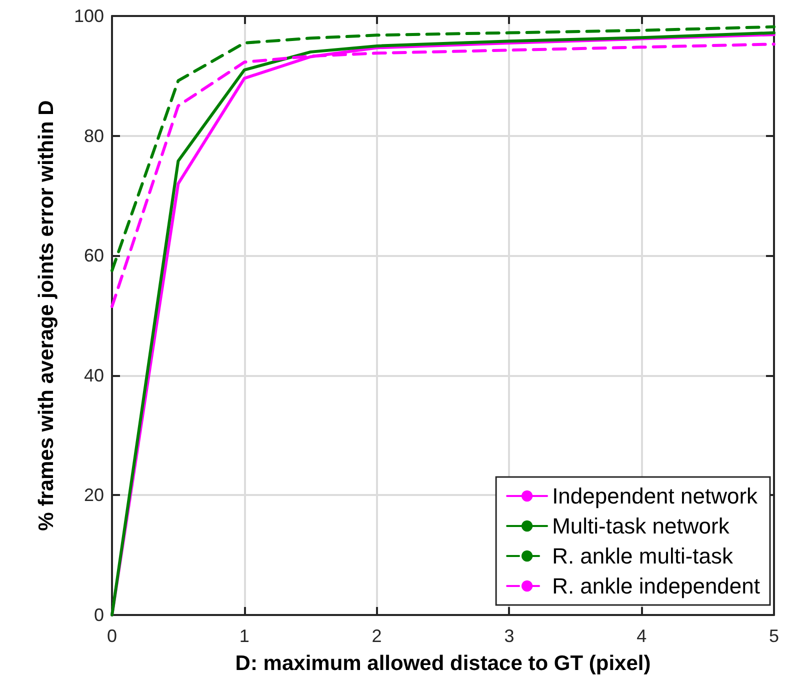  Describe the element at coordinates (641, 636) in the screenshot. I see `x-tick-label: 4` at that location.